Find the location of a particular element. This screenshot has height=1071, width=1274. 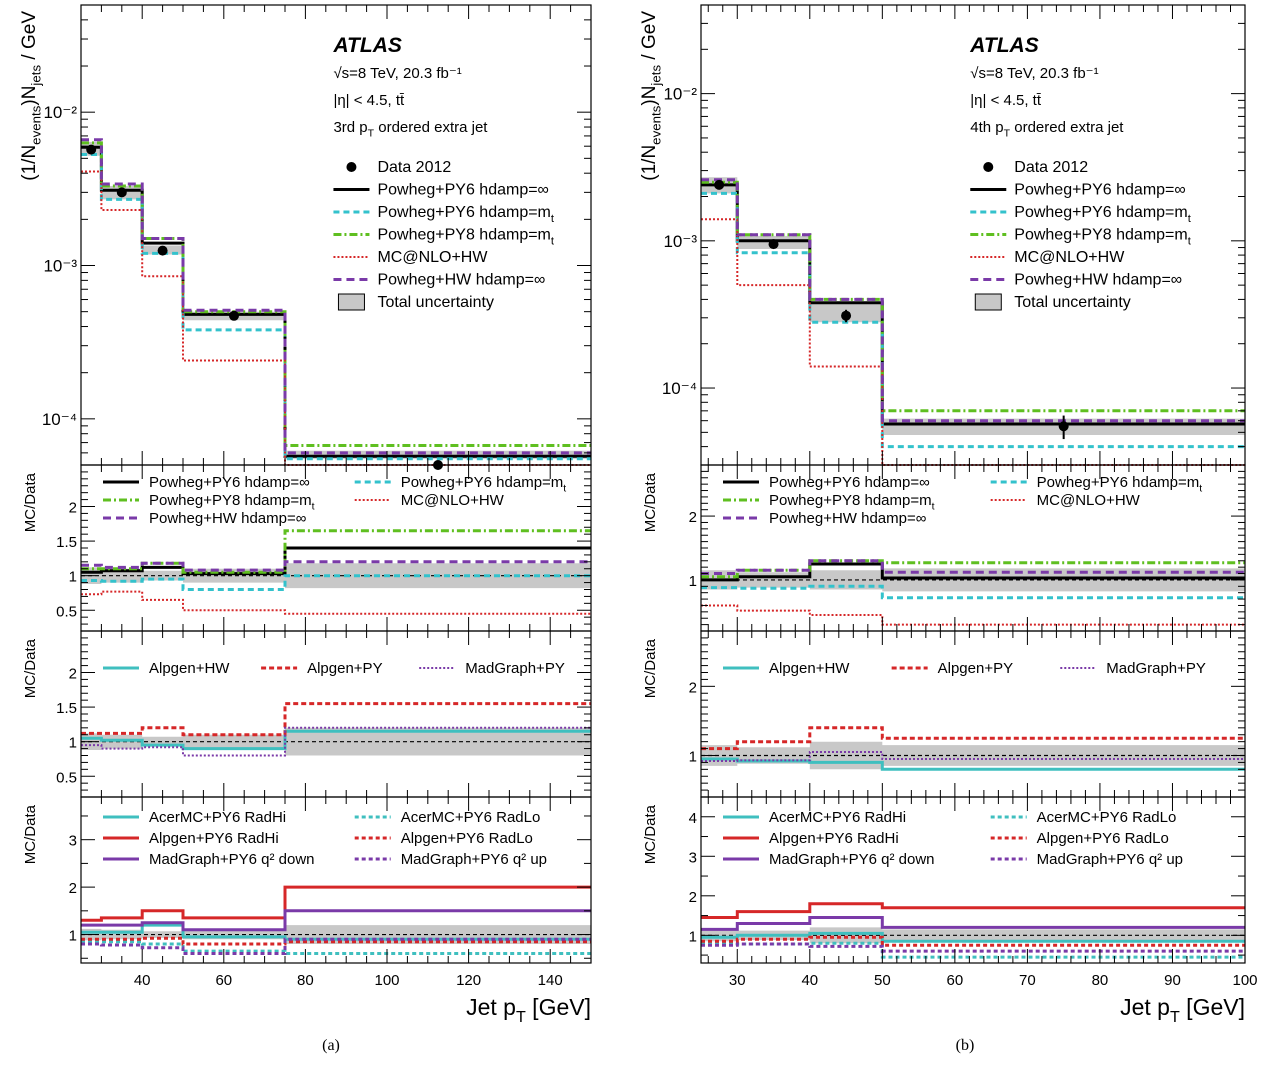

legend-label: AcerMC+PY6 RadHi is located at coordinates (837, 817).